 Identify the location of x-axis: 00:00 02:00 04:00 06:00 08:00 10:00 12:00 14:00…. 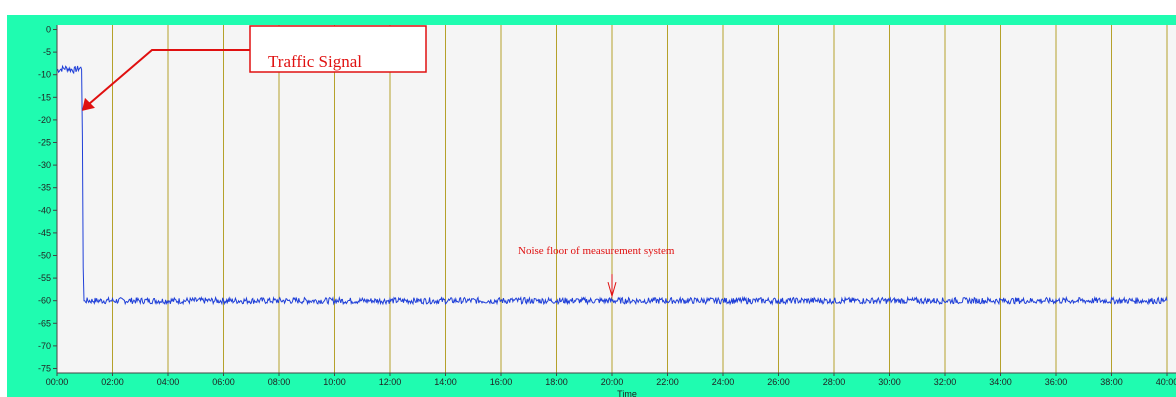
(611, 379).